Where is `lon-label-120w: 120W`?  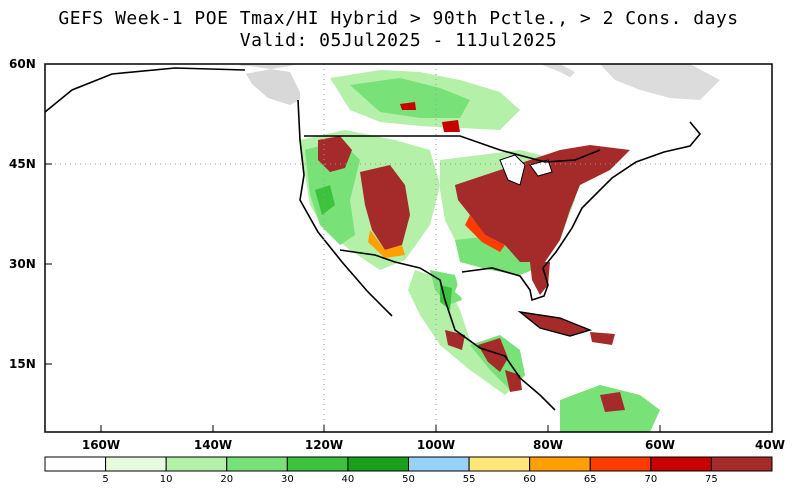
lon-label-120w: 120W is located at coordinates (324, 445).